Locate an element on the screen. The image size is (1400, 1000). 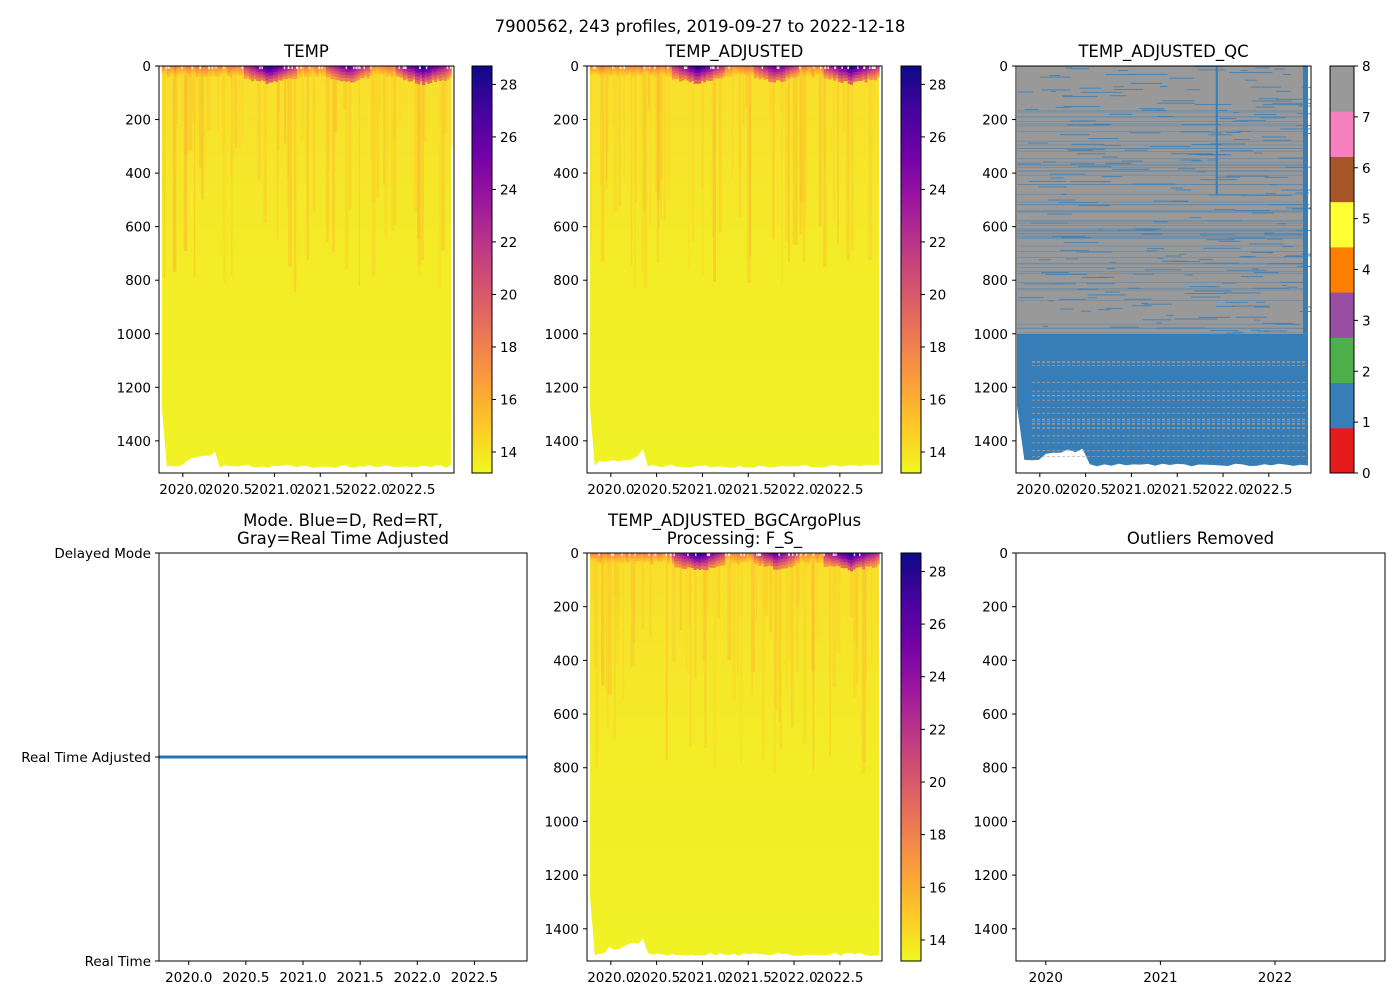
y-tick-label: 600 is located at coordinates (566, 228).